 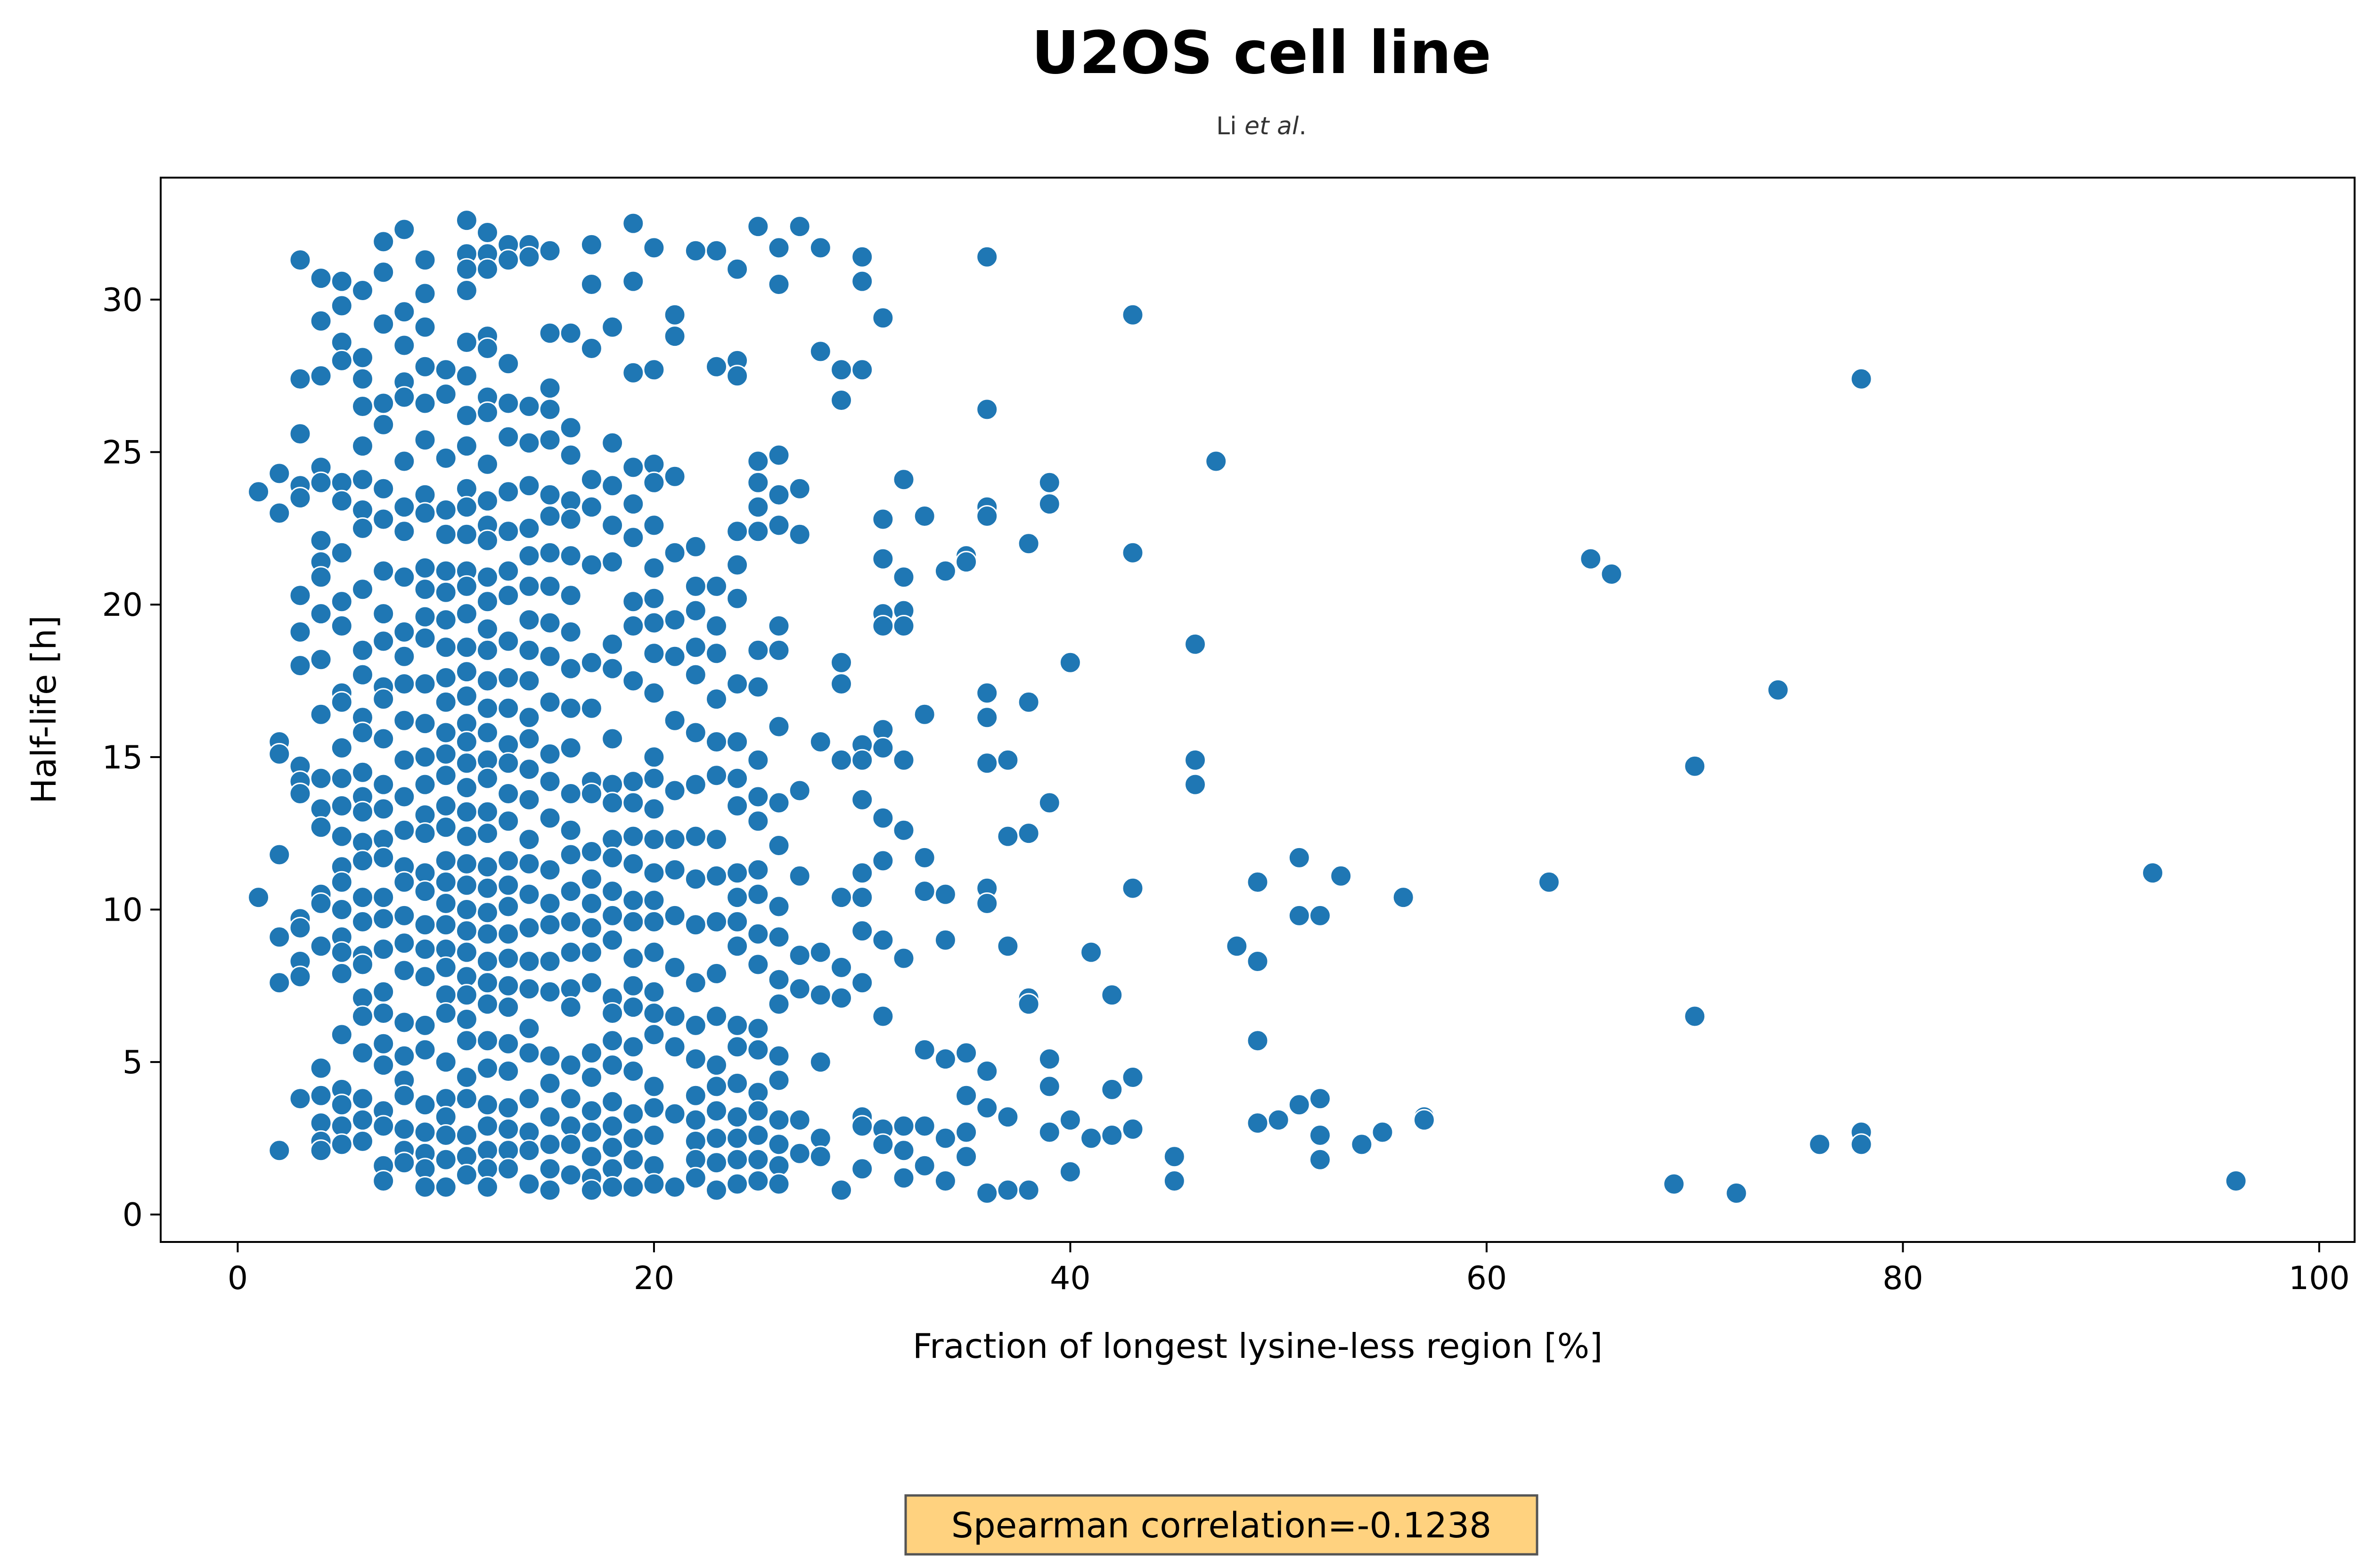 I want to click on subtitle-suffix: ., so click(x=1303, y=126).